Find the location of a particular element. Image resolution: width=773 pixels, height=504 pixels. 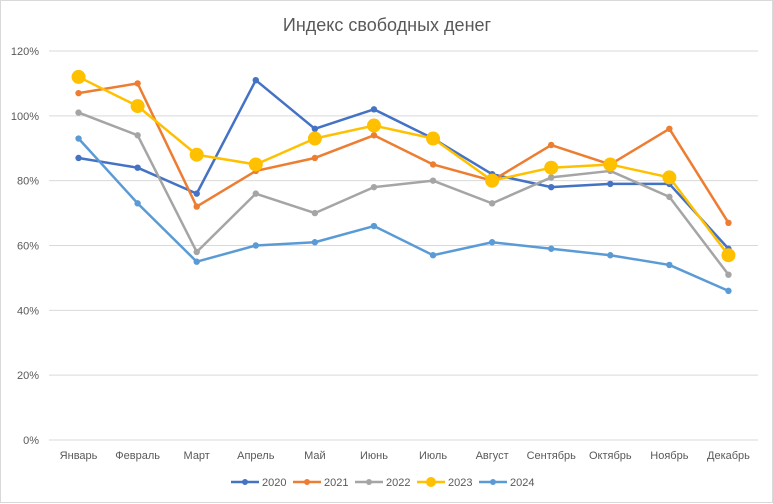

legend-label: 2020 is located at coordinates (274, 483).